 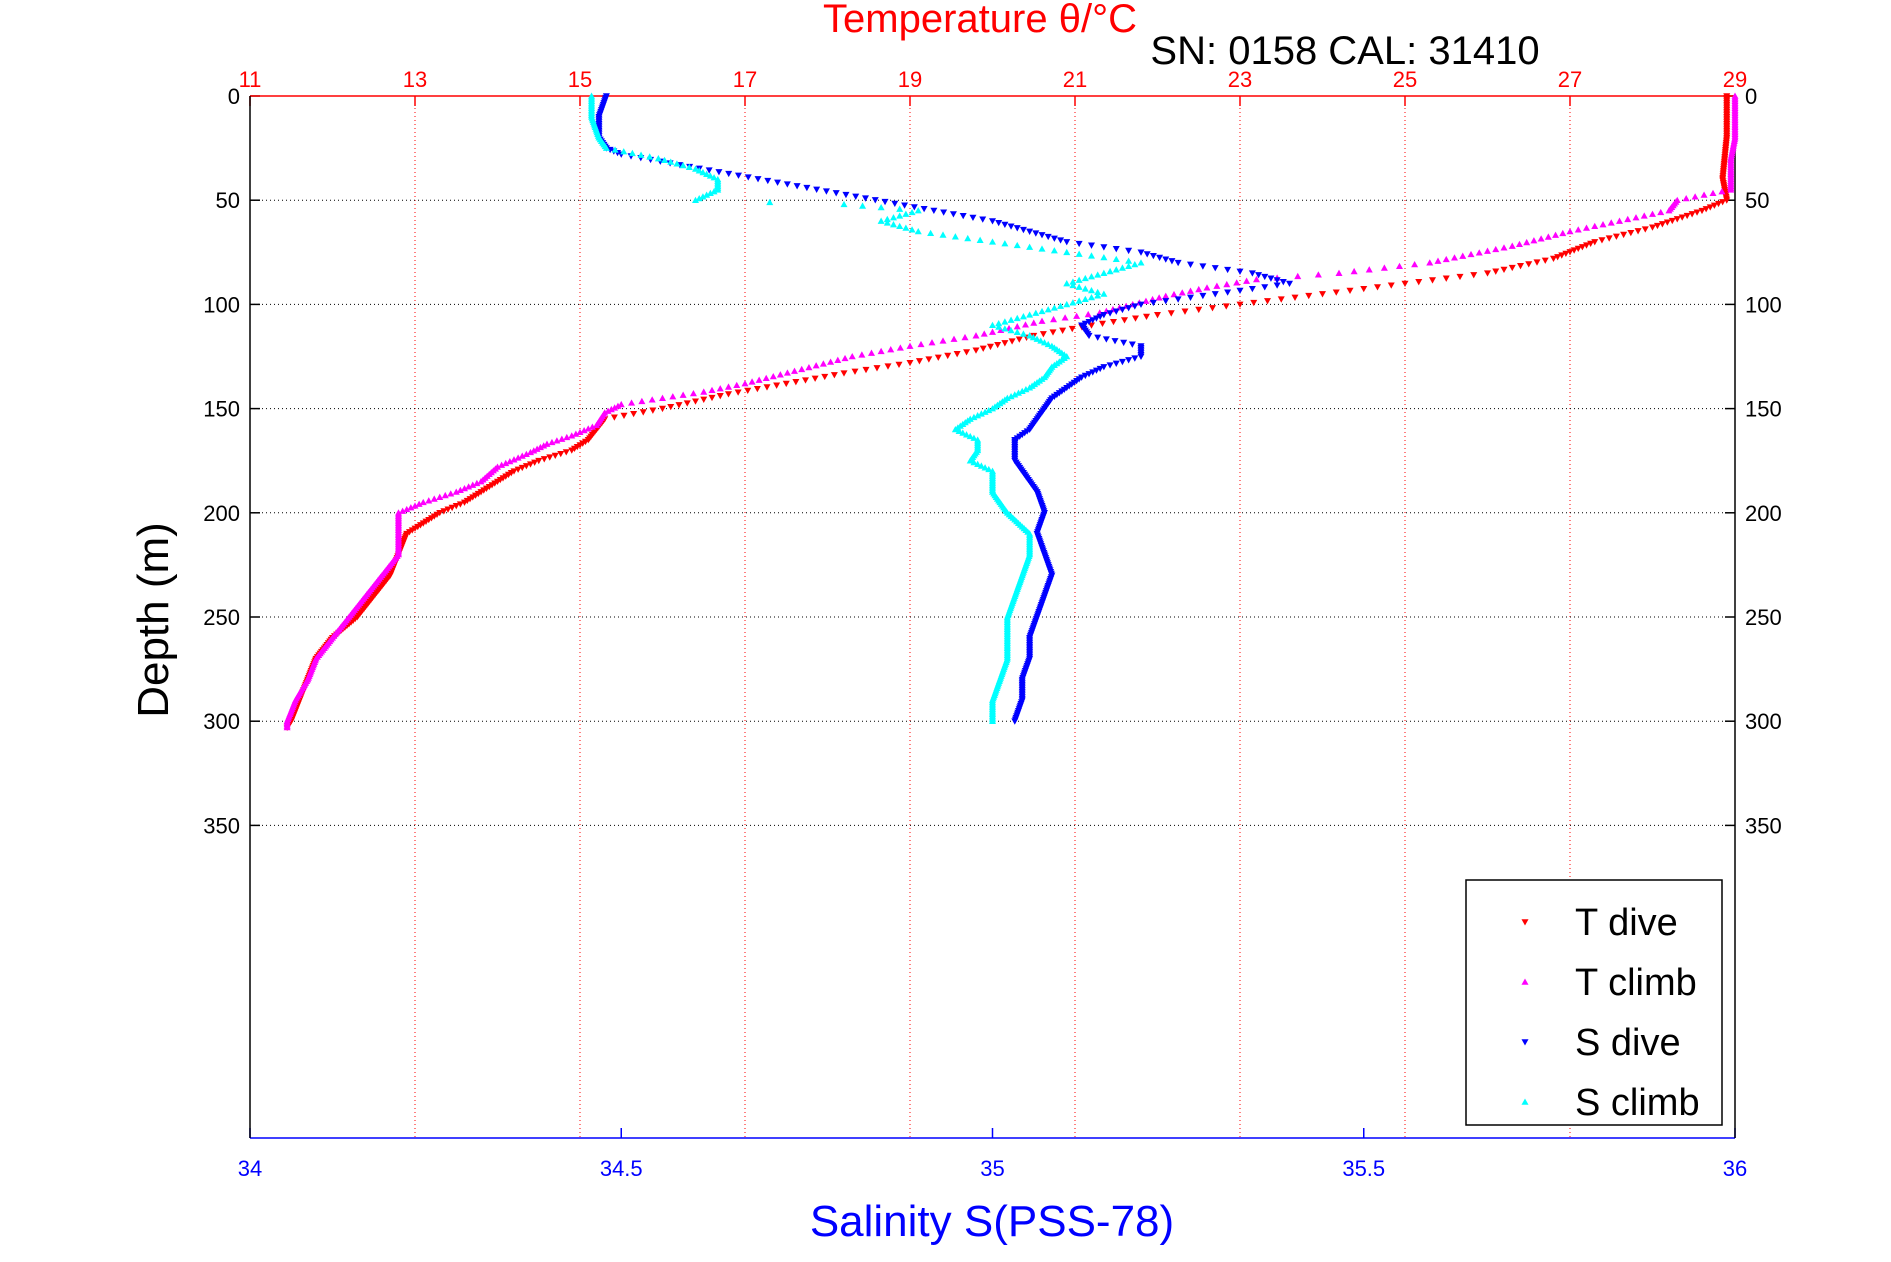 What do you see at coordinates (234, 96) in the screenshot?
I see `depth-tick-label: 0` at bounding box center [234, 96].